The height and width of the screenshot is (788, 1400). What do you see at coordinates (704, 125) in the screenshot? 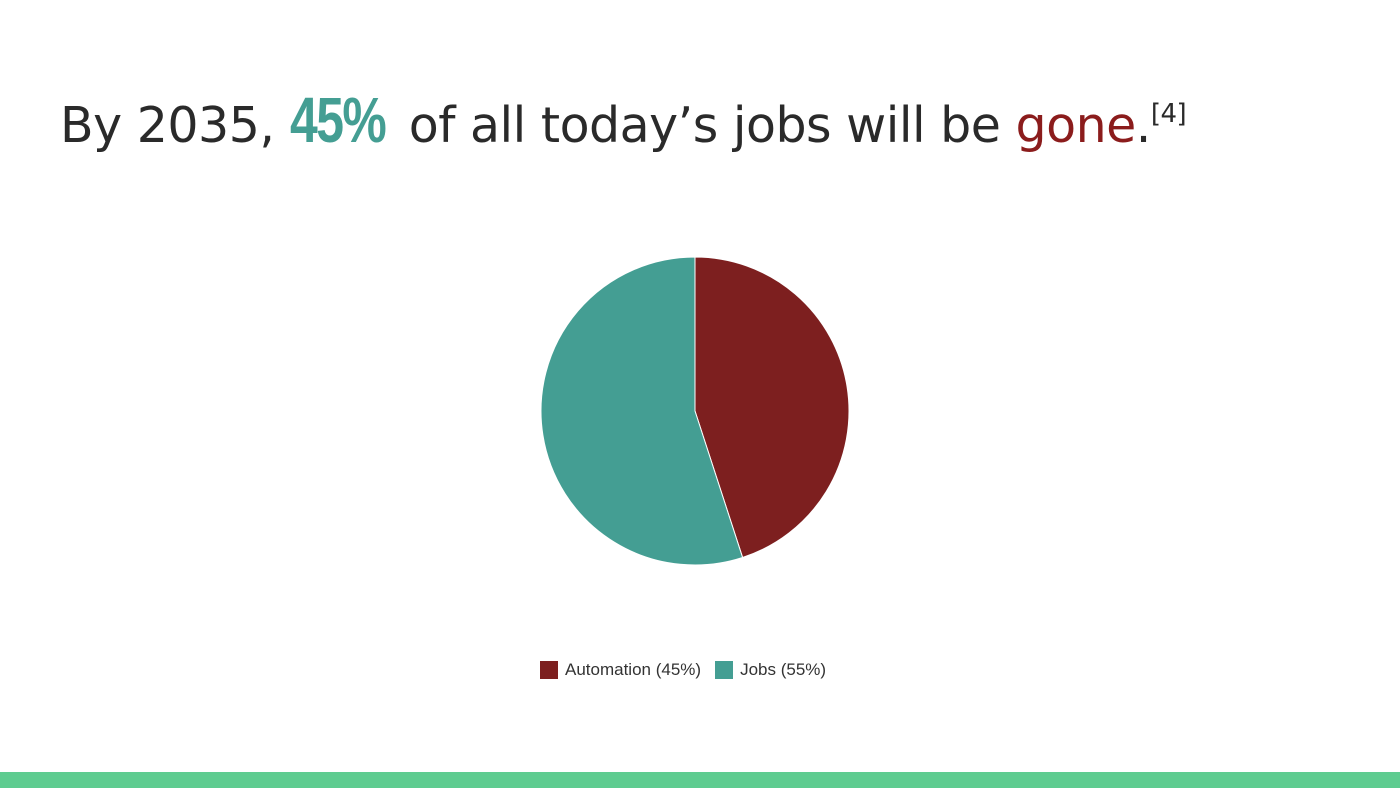
I see `headline-middle: of all today’s jobs will be` at bounding box center [704, 125].